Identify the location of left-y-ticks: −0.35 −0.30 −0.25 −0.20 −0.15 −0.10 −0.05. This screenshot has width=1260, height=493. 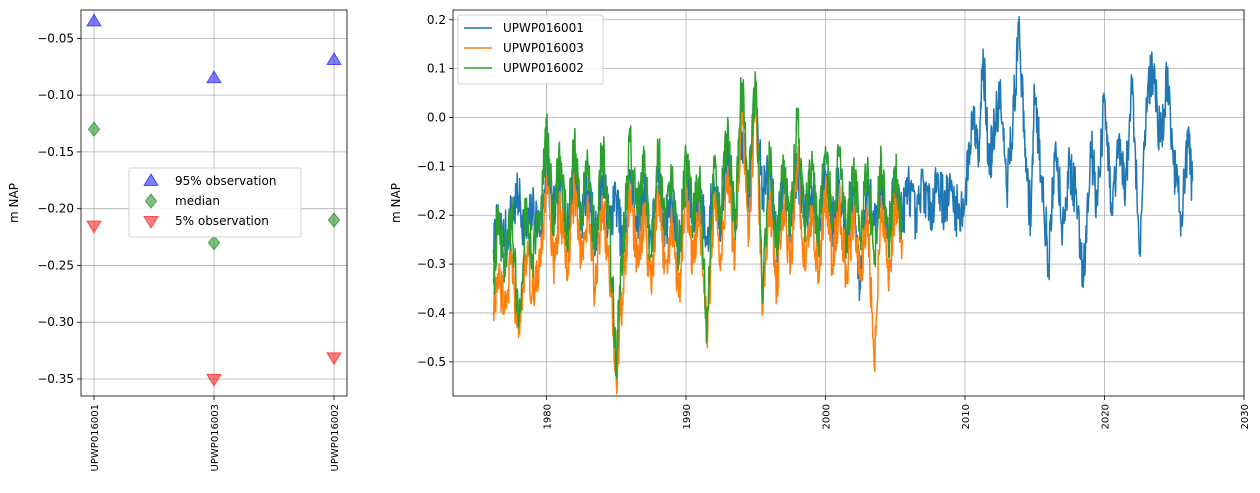
(59, 208).